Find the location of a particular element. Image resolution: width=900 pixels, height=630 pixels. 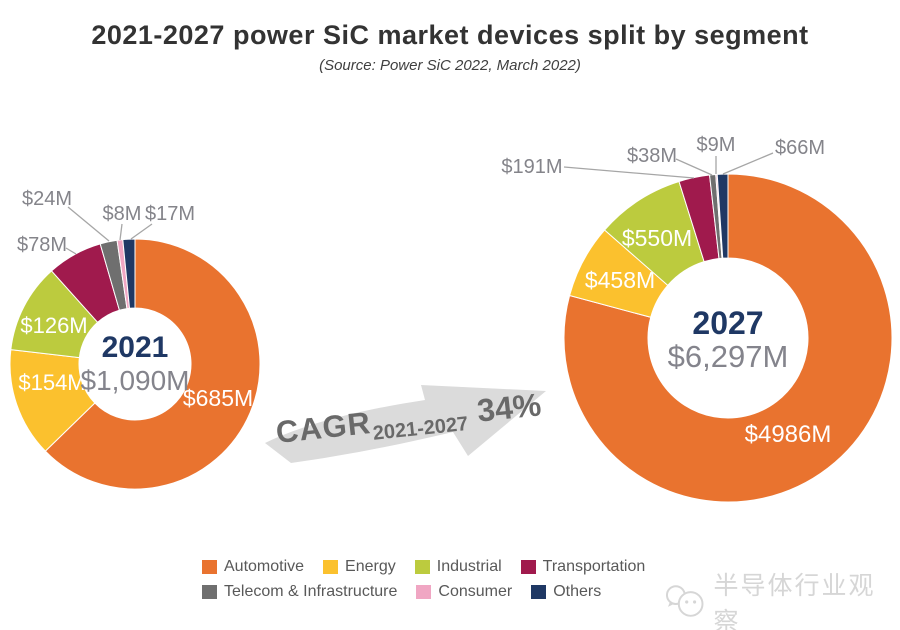

donut-total-label: $6,297M is located at coordinates (728, 356).